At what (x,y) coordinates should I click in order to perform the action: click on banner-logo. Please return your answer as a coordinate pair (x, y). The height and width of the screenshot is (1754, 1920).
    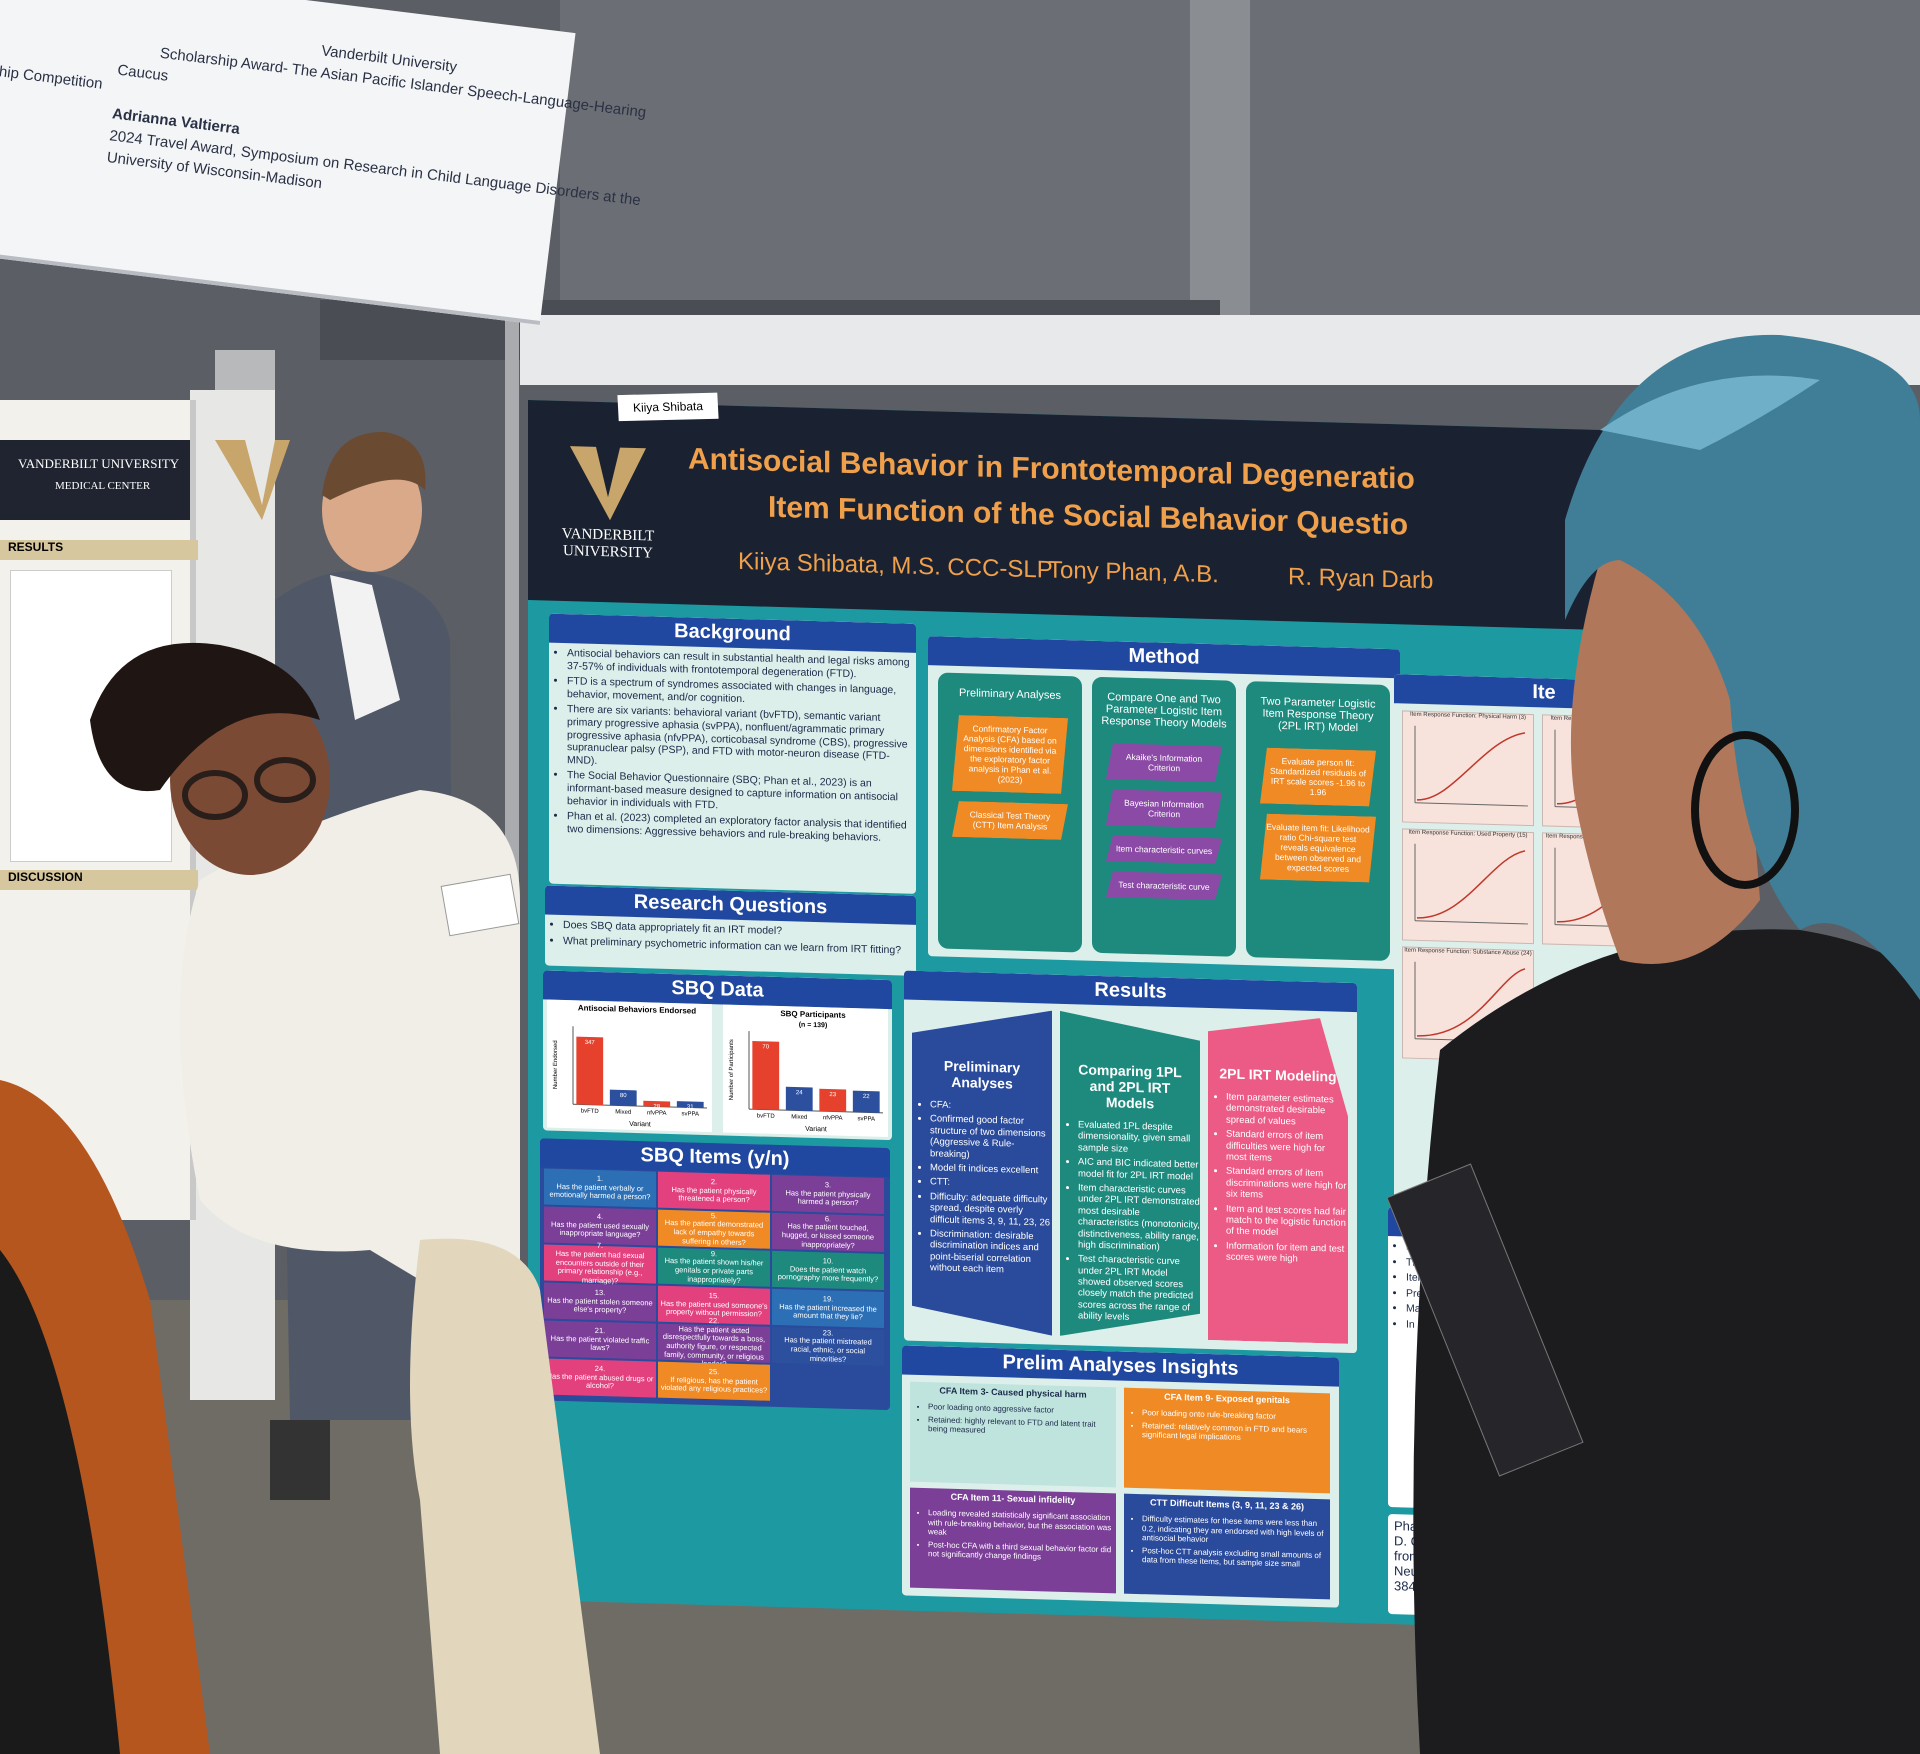
    Looking at the image, I should click on (252, 480).